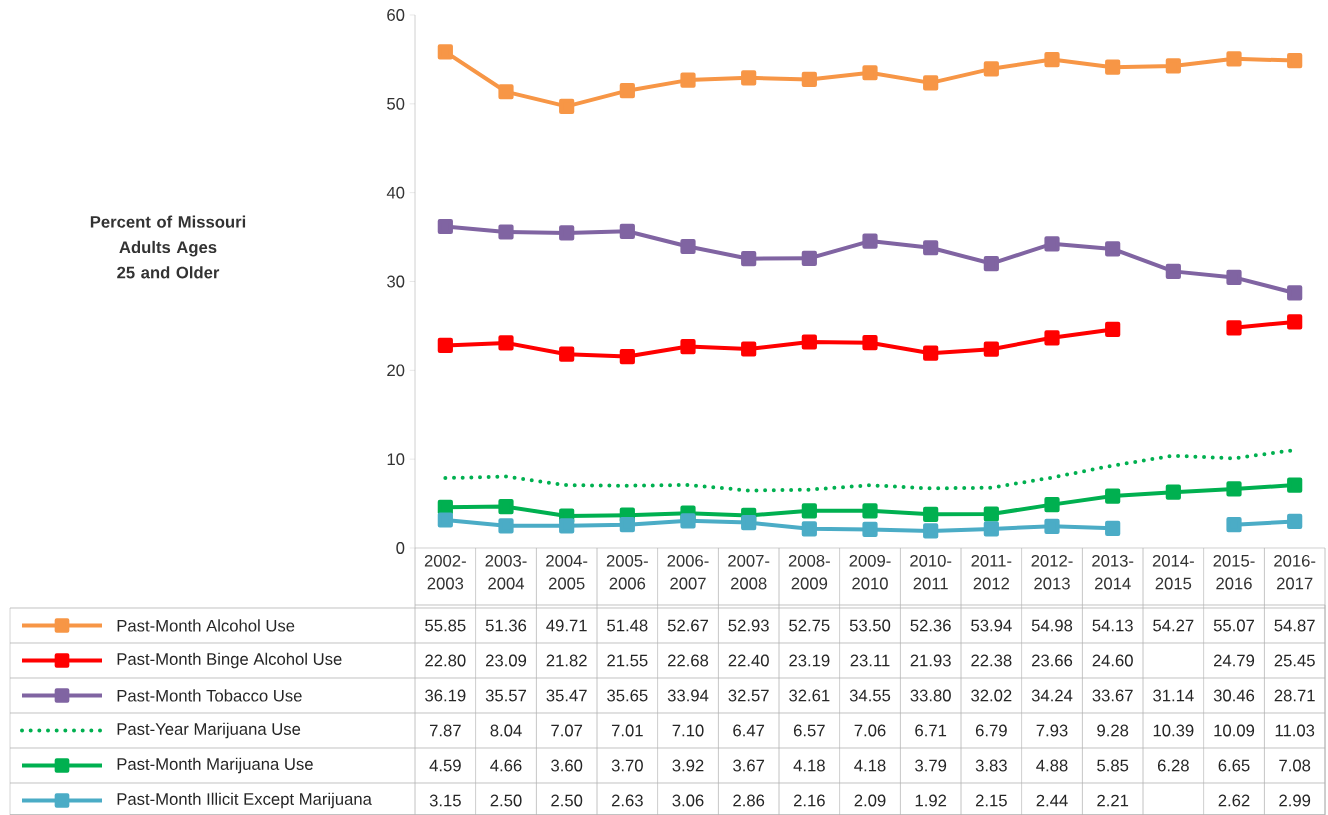  I want to click on data-label: 25.45, so click(1294, 660).